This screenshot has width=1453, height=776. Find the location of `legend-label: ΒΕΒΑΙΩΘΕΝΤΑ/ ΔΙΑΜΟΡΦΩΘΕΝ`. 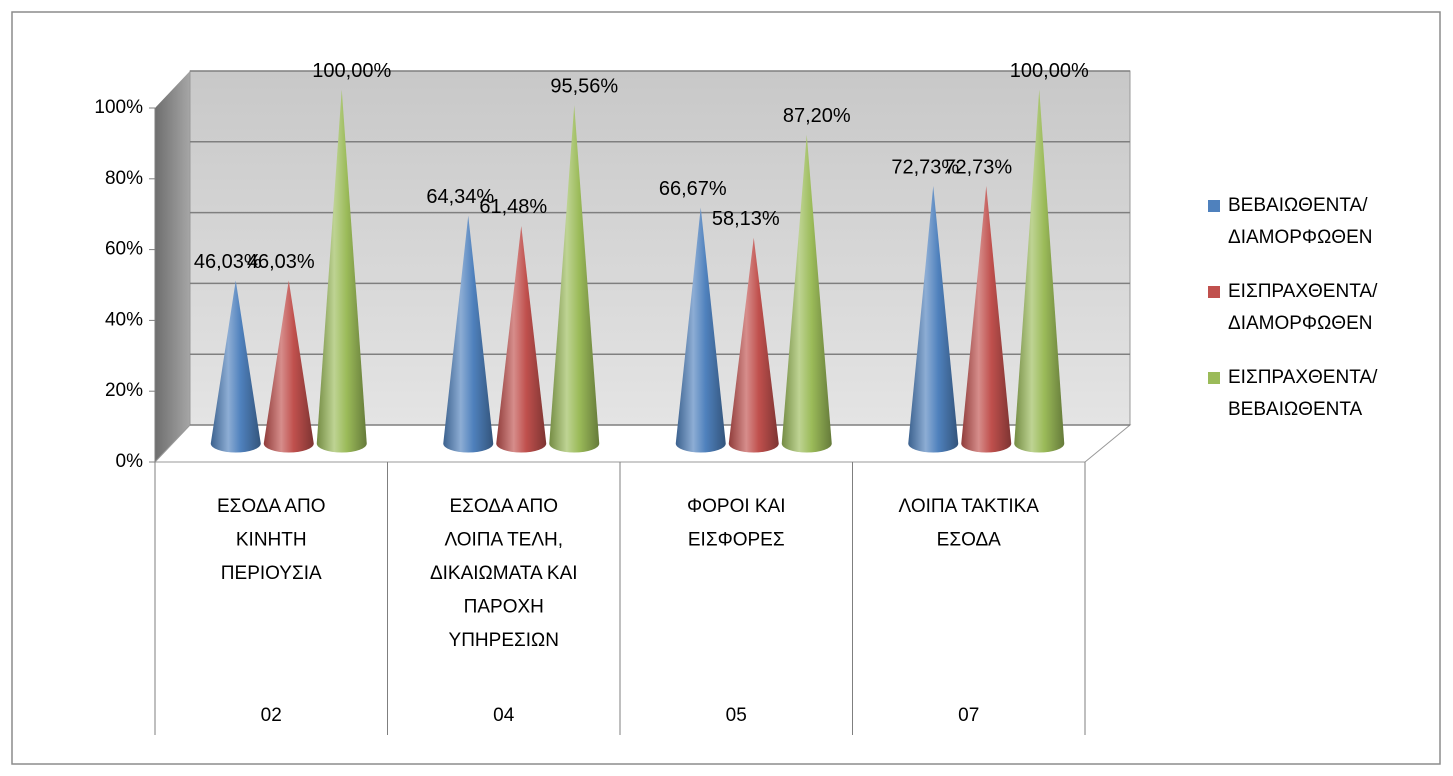

legend-label: ΒΕΒΑΙΩΘΕΝΤΑ/ ΔΙΑΜΟΡΦΩΘΕΝ is located at coordinates (1300, 221).